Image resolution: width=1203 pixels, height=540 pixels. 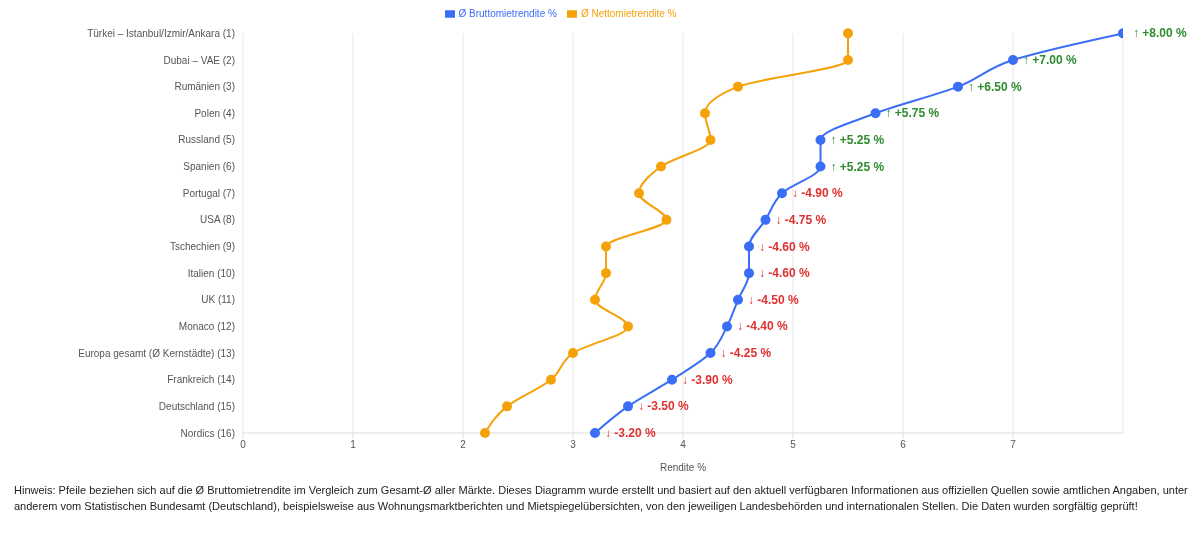 I want to click on y-tick-label: Spanien (6), so click(x=209, y=167).